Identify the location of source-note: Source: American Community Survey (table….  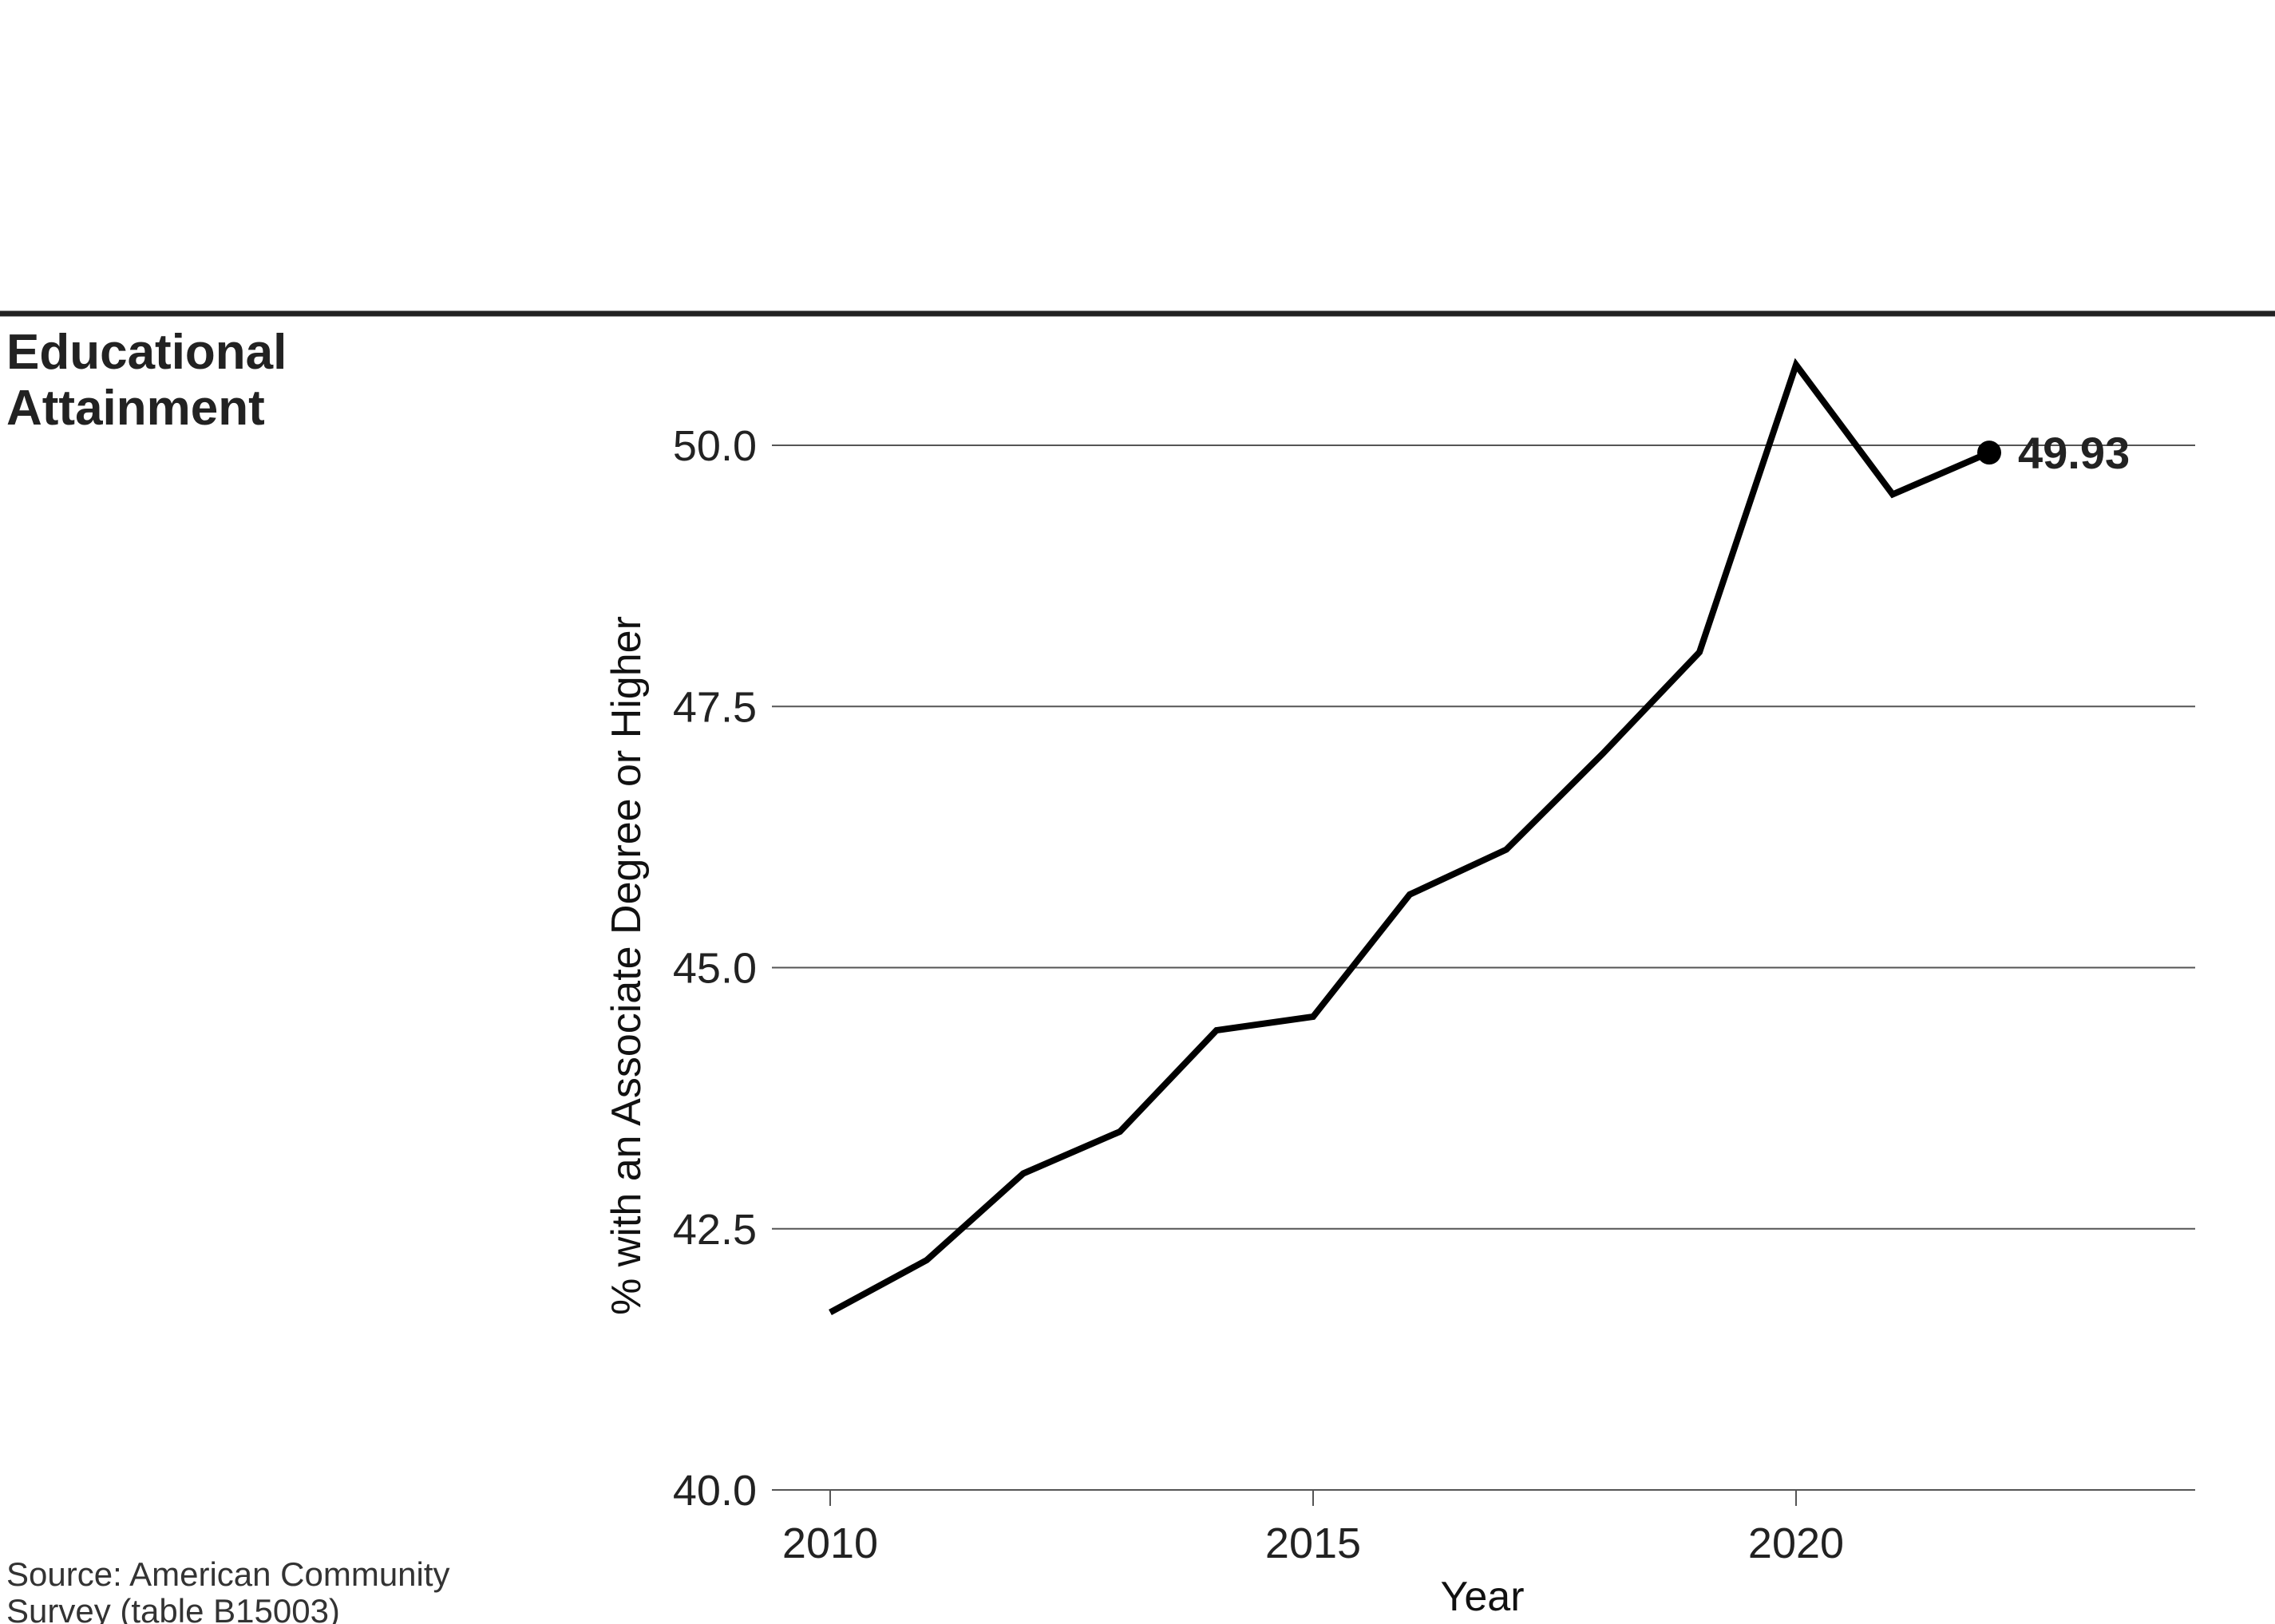
(232, 1590).